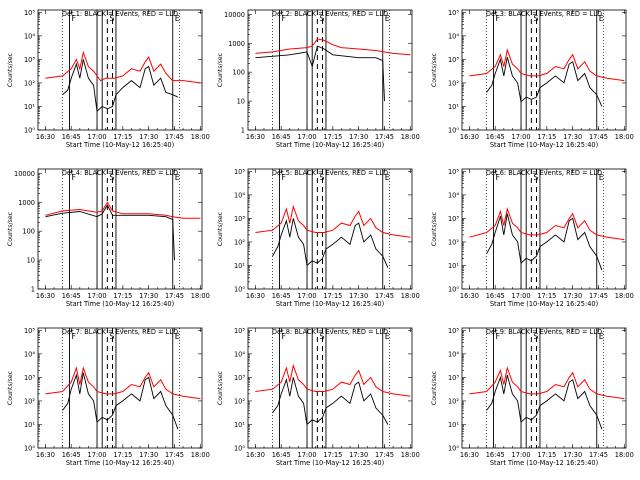 This screenshot has height=480, width=640. Describe the element at coordinates (29, 378) in the screenshot. I see `y-tick-label: 10³` at that location.